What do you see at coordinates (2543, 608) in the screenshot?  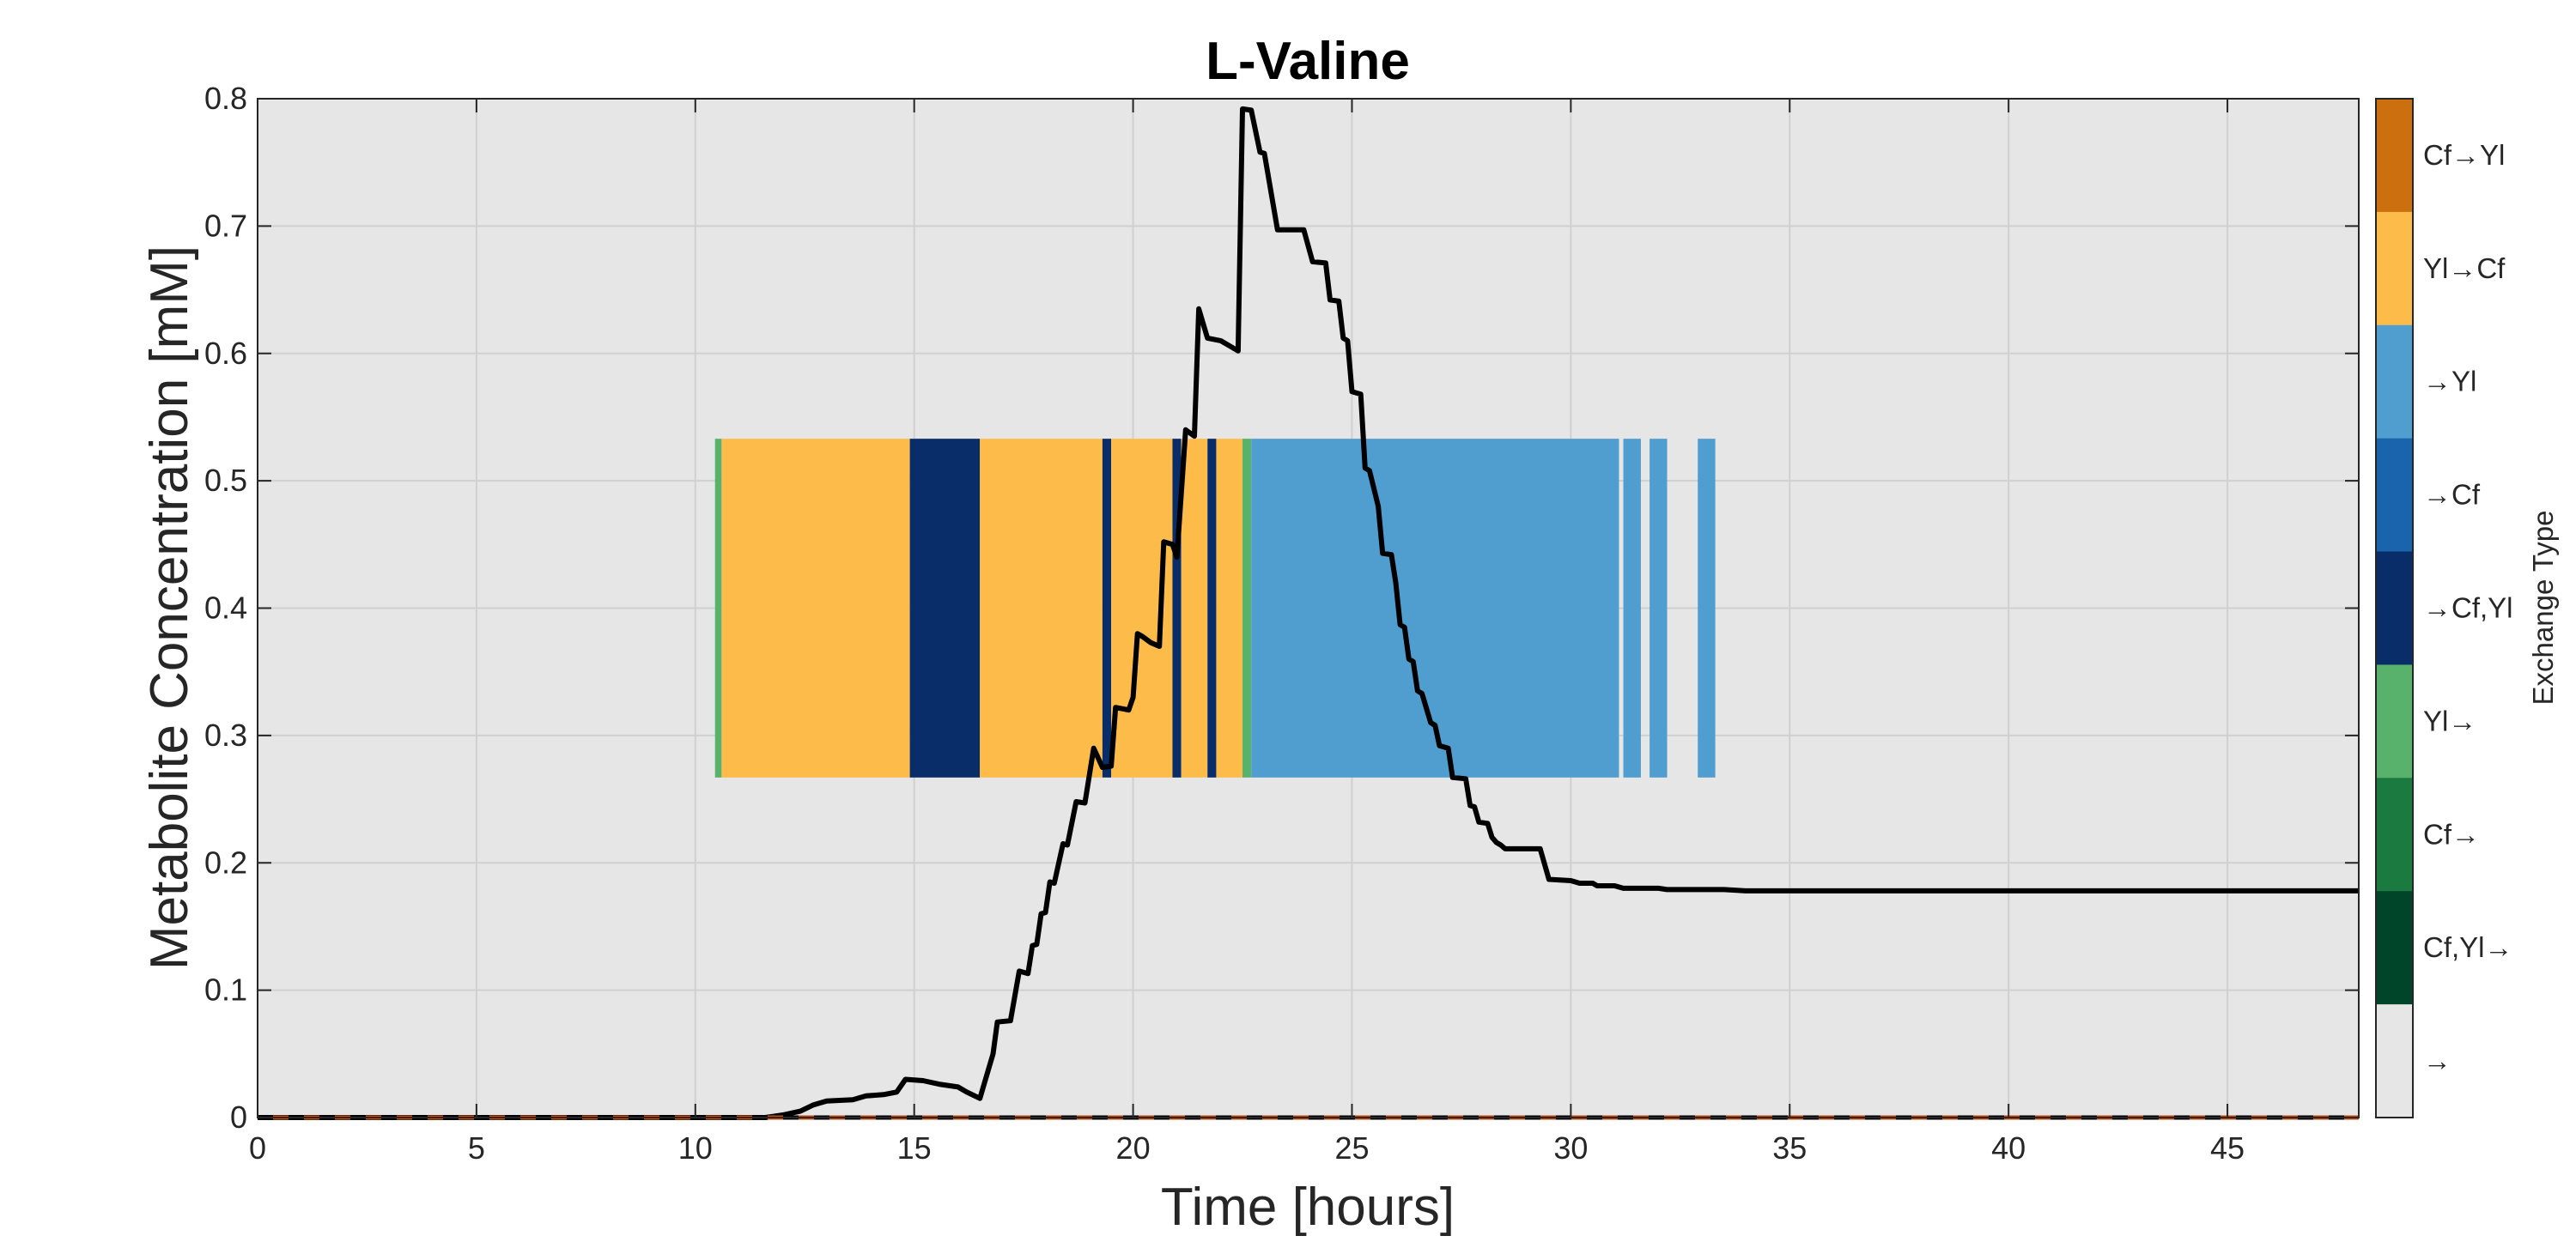 I see `colorbar-title: Exchange Type` at bounding box center [2543, 608].